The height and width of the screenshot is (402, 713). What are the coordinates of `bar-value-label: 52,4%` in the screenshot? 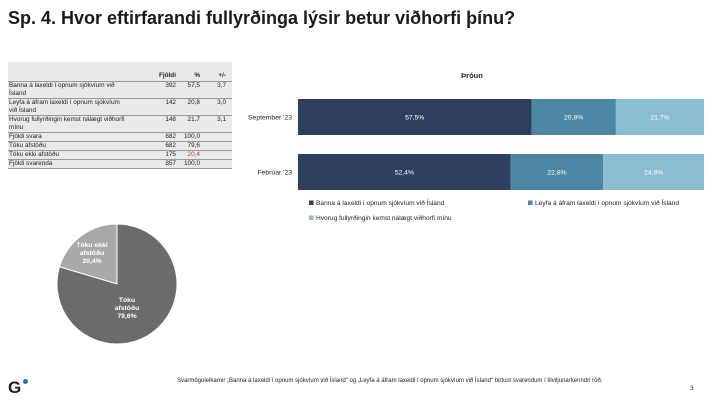 It's located at (404, 173).